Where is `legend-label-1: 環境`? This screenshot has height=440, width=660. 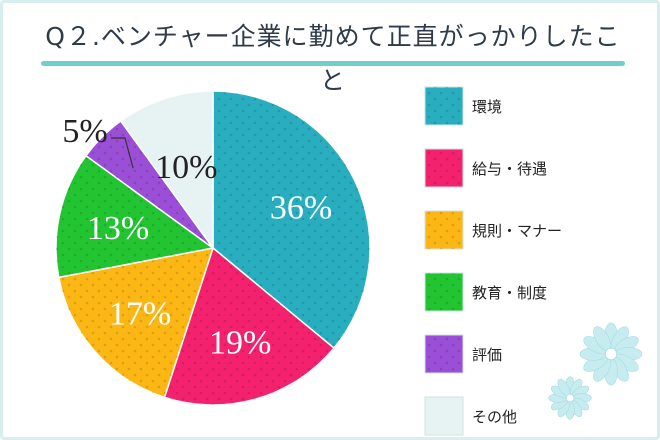 legend-label-1: 環境 is located at coordinates (487, 107).